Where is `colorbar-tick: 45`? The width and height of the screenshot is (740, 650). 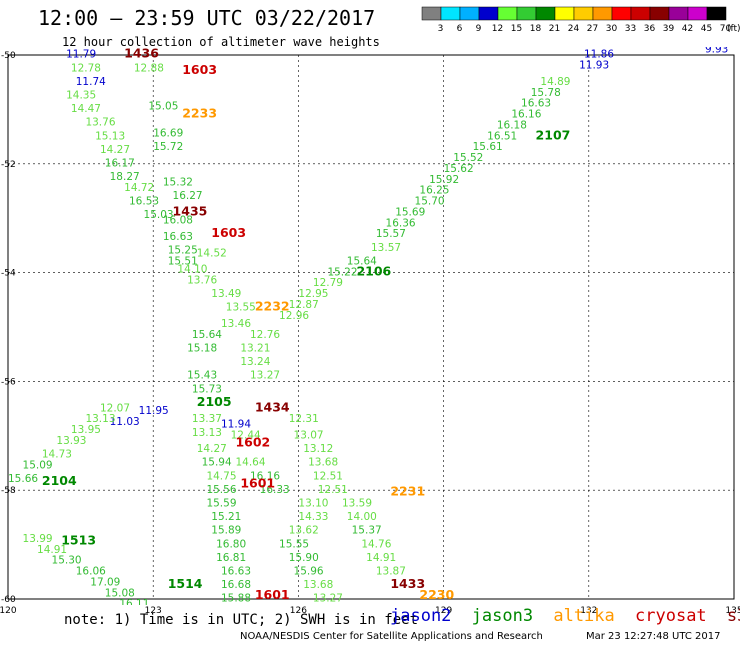
colorbar-tick: 45 is located at coordinates (706, 29).